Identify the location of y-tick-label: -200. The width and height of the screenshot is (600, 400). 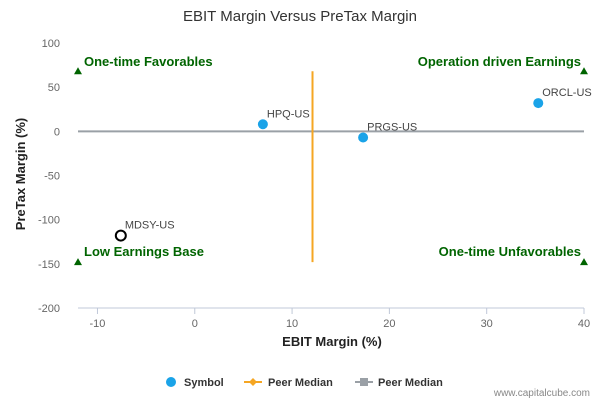
(49, 309).